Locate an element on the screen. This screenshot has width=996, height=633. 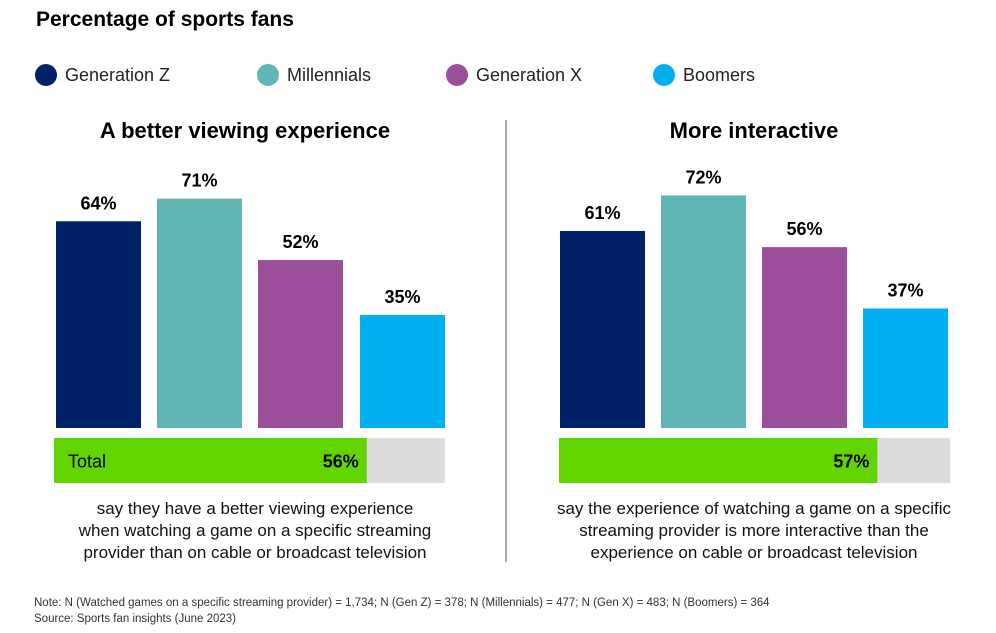
legend-item-millennials: Millennials is located at coordinates (314, 75).